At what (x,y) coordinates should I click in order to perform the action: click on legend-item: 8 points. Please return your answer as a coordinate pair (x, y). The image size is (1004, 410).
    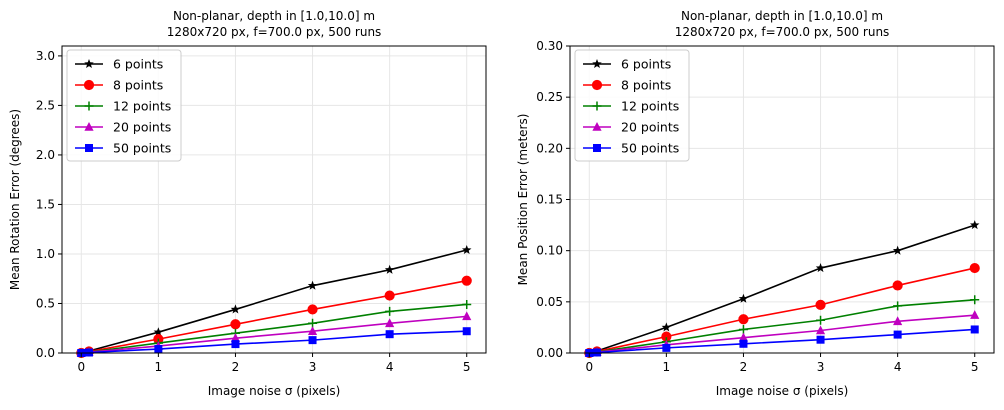
    Looking at the image, I should click on (627, 85).